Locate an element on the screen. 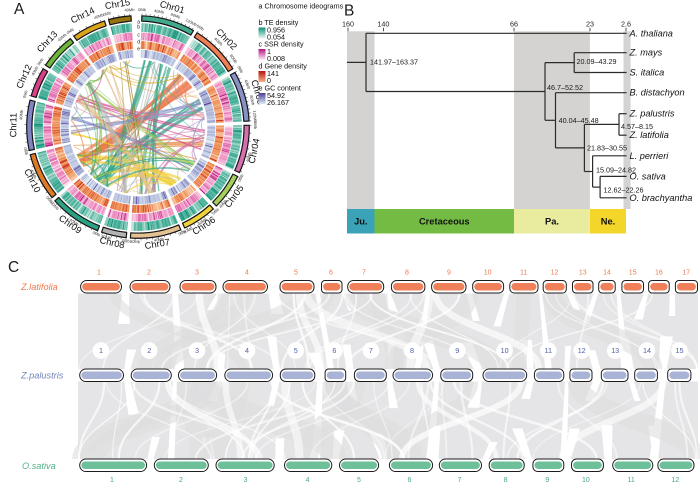 This screenshot has height=490, width=700. svg-text: A. thaliana is located at coordinates (651, 33).